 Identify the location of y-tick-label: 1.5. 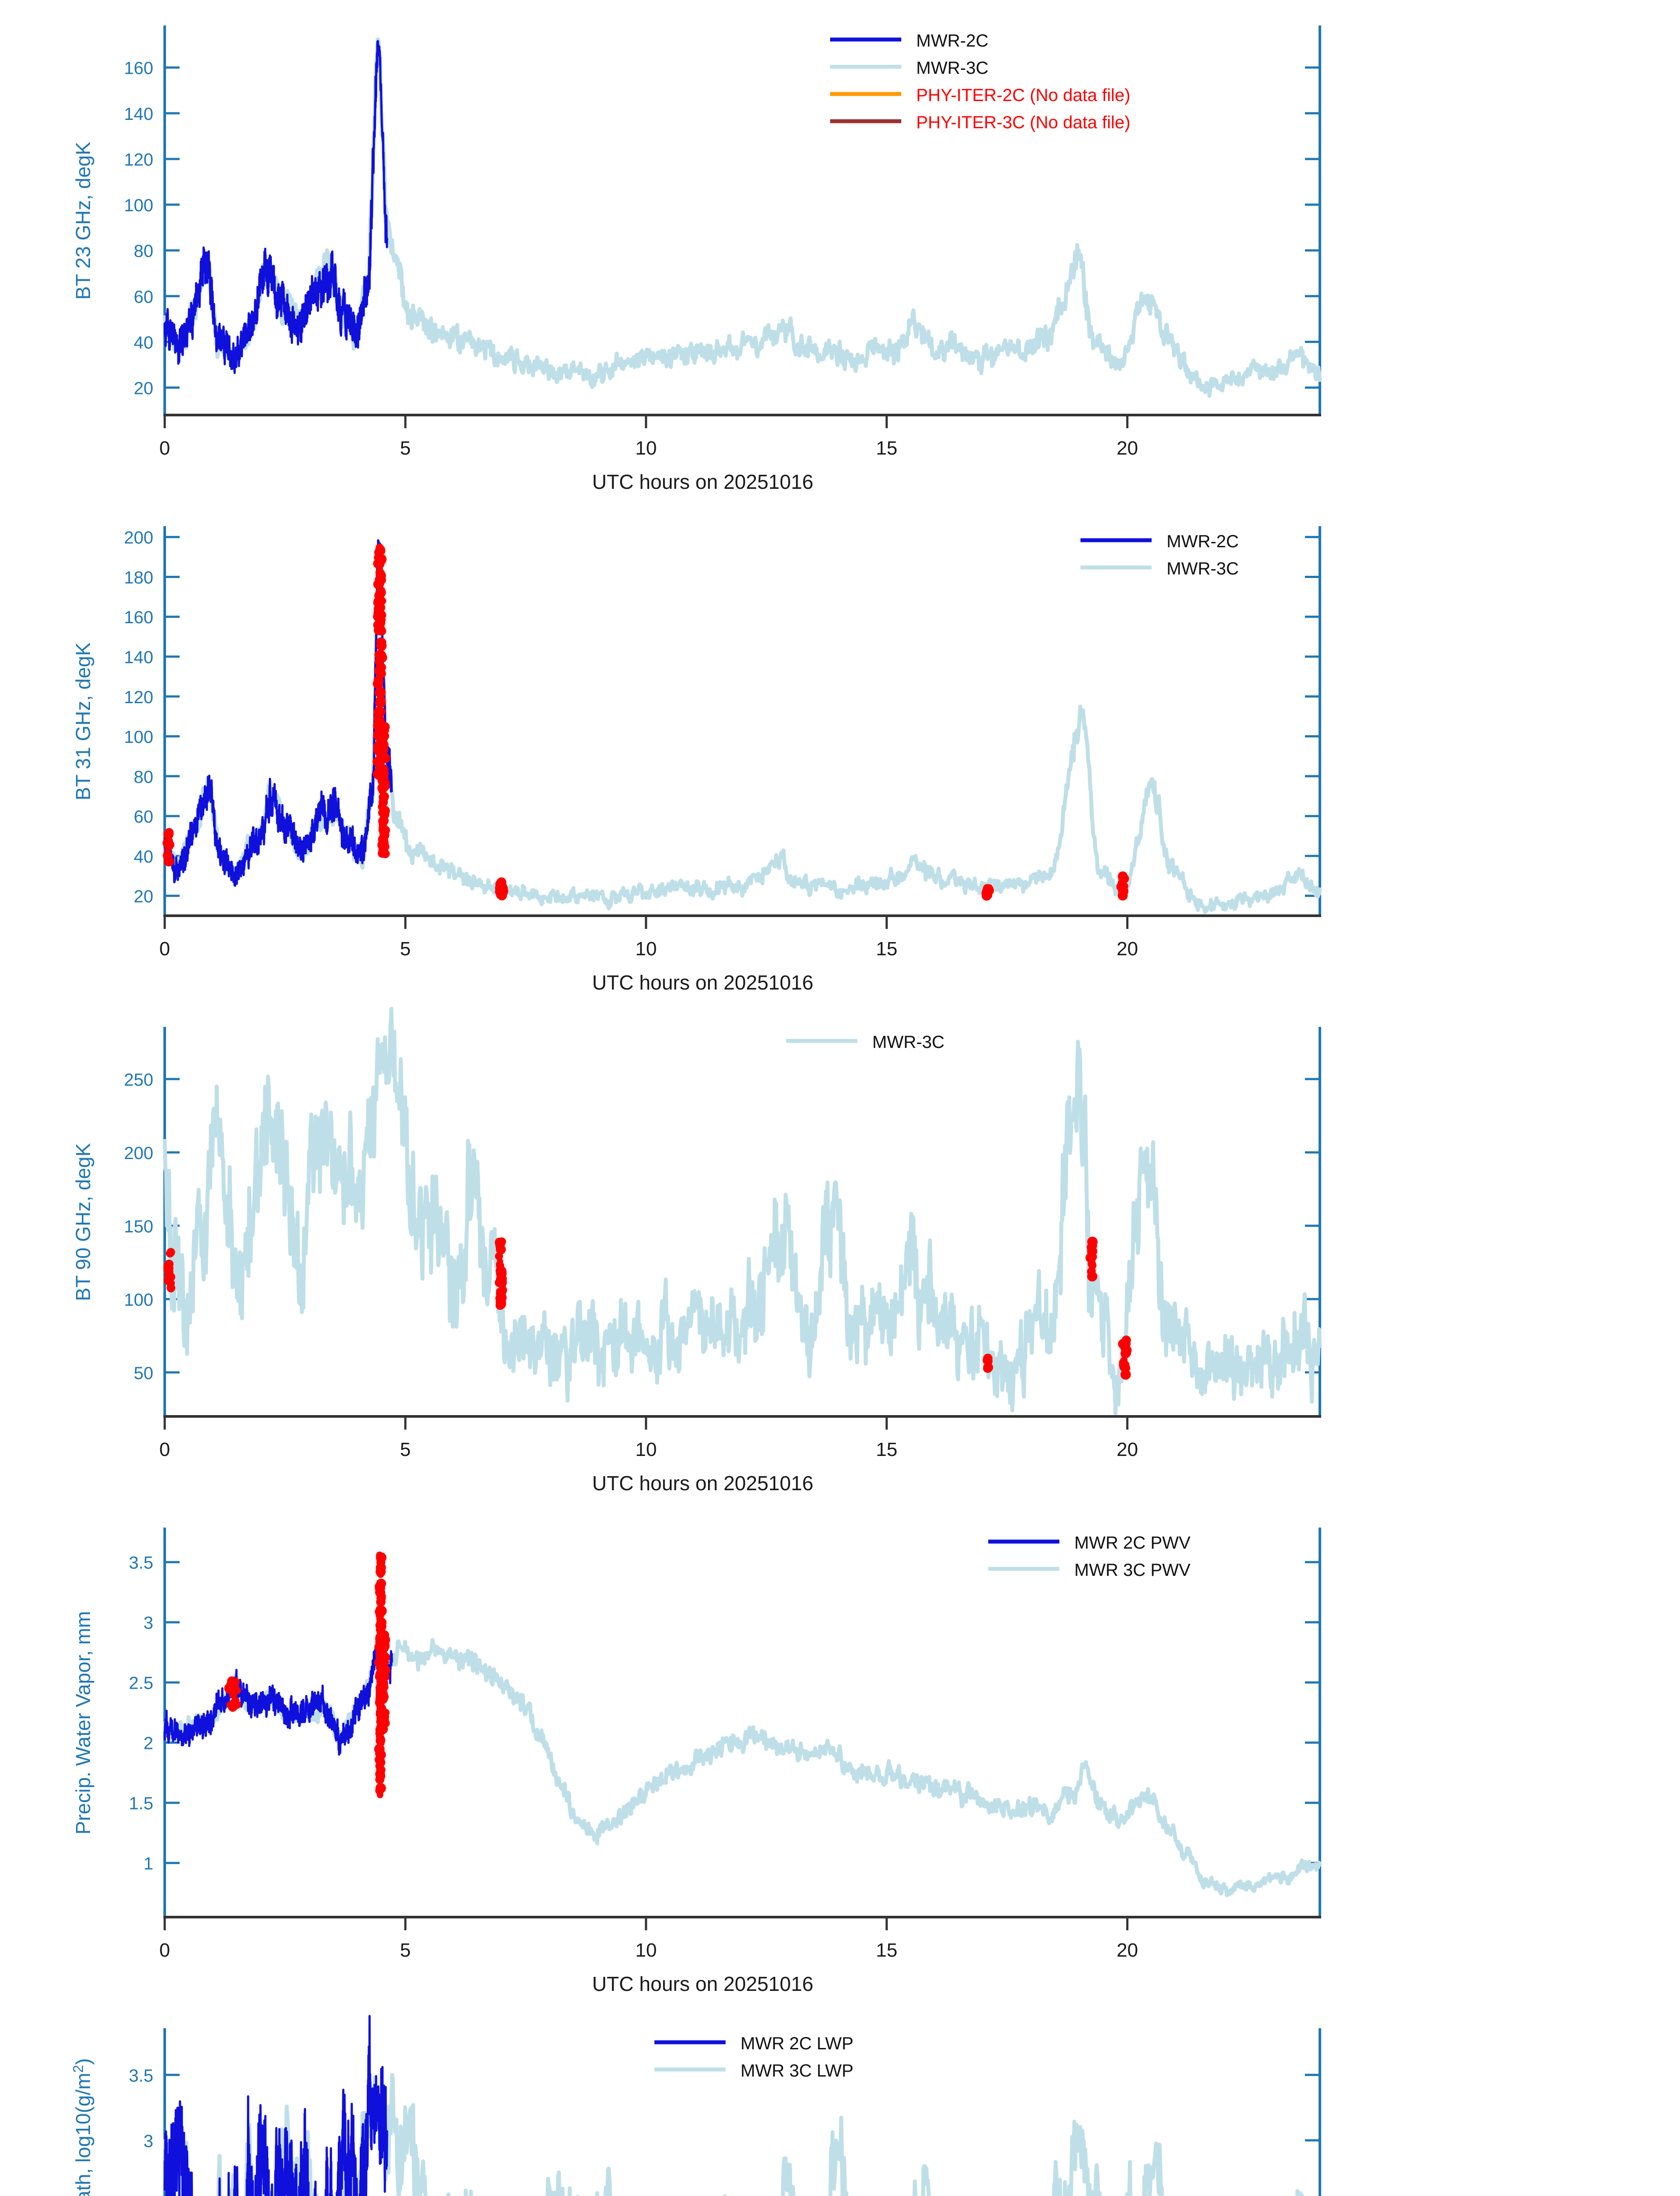
(141, 1803).